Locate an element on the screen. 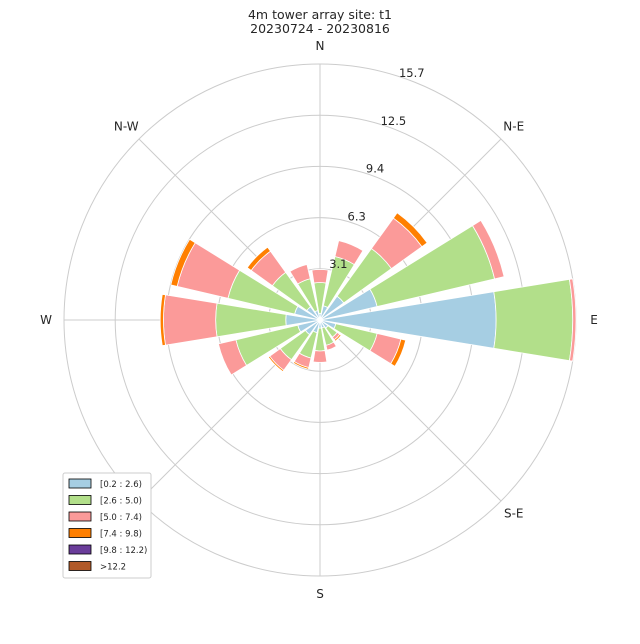 The image size is (640, 644). radial-tick-label: 3.1 is located at coordinates (338, 264).